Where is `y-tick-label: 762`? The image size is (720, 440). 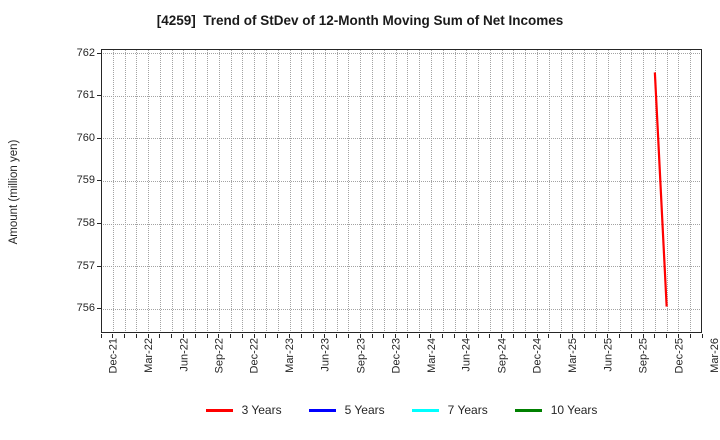
y-tick-label: 762 is located at coordinates (85, 52).